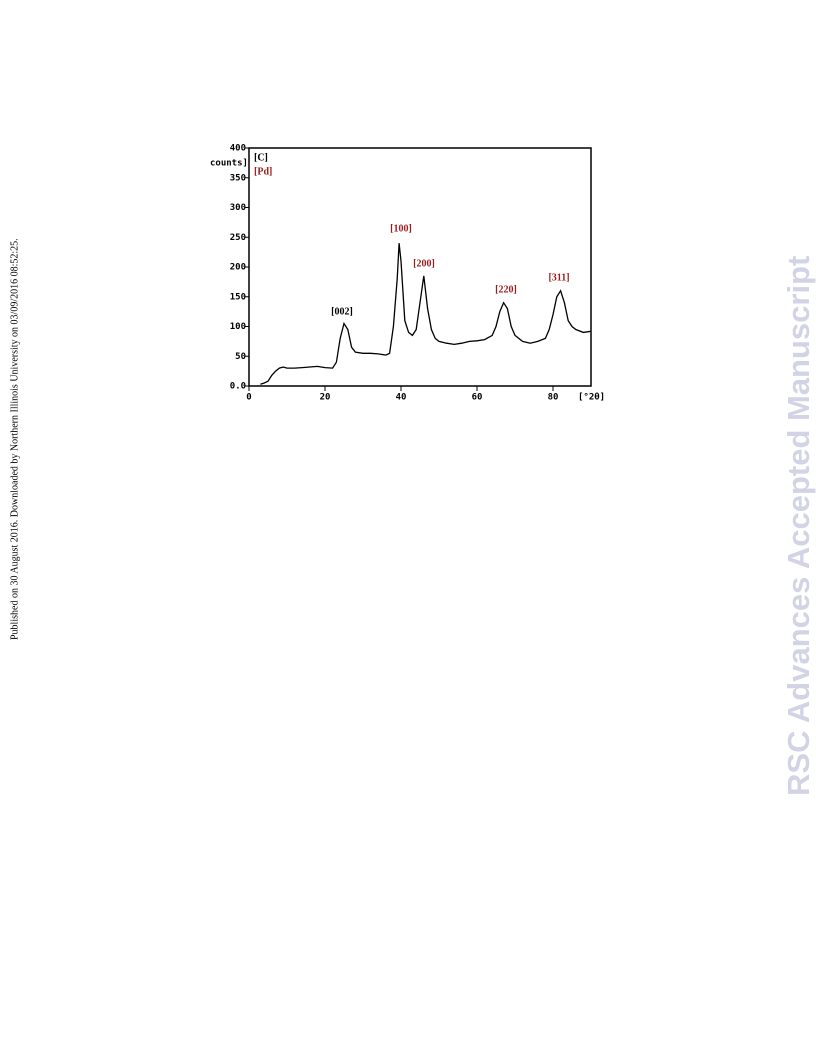  I want to click on legend-entry: [Pd], so click(263, 171).